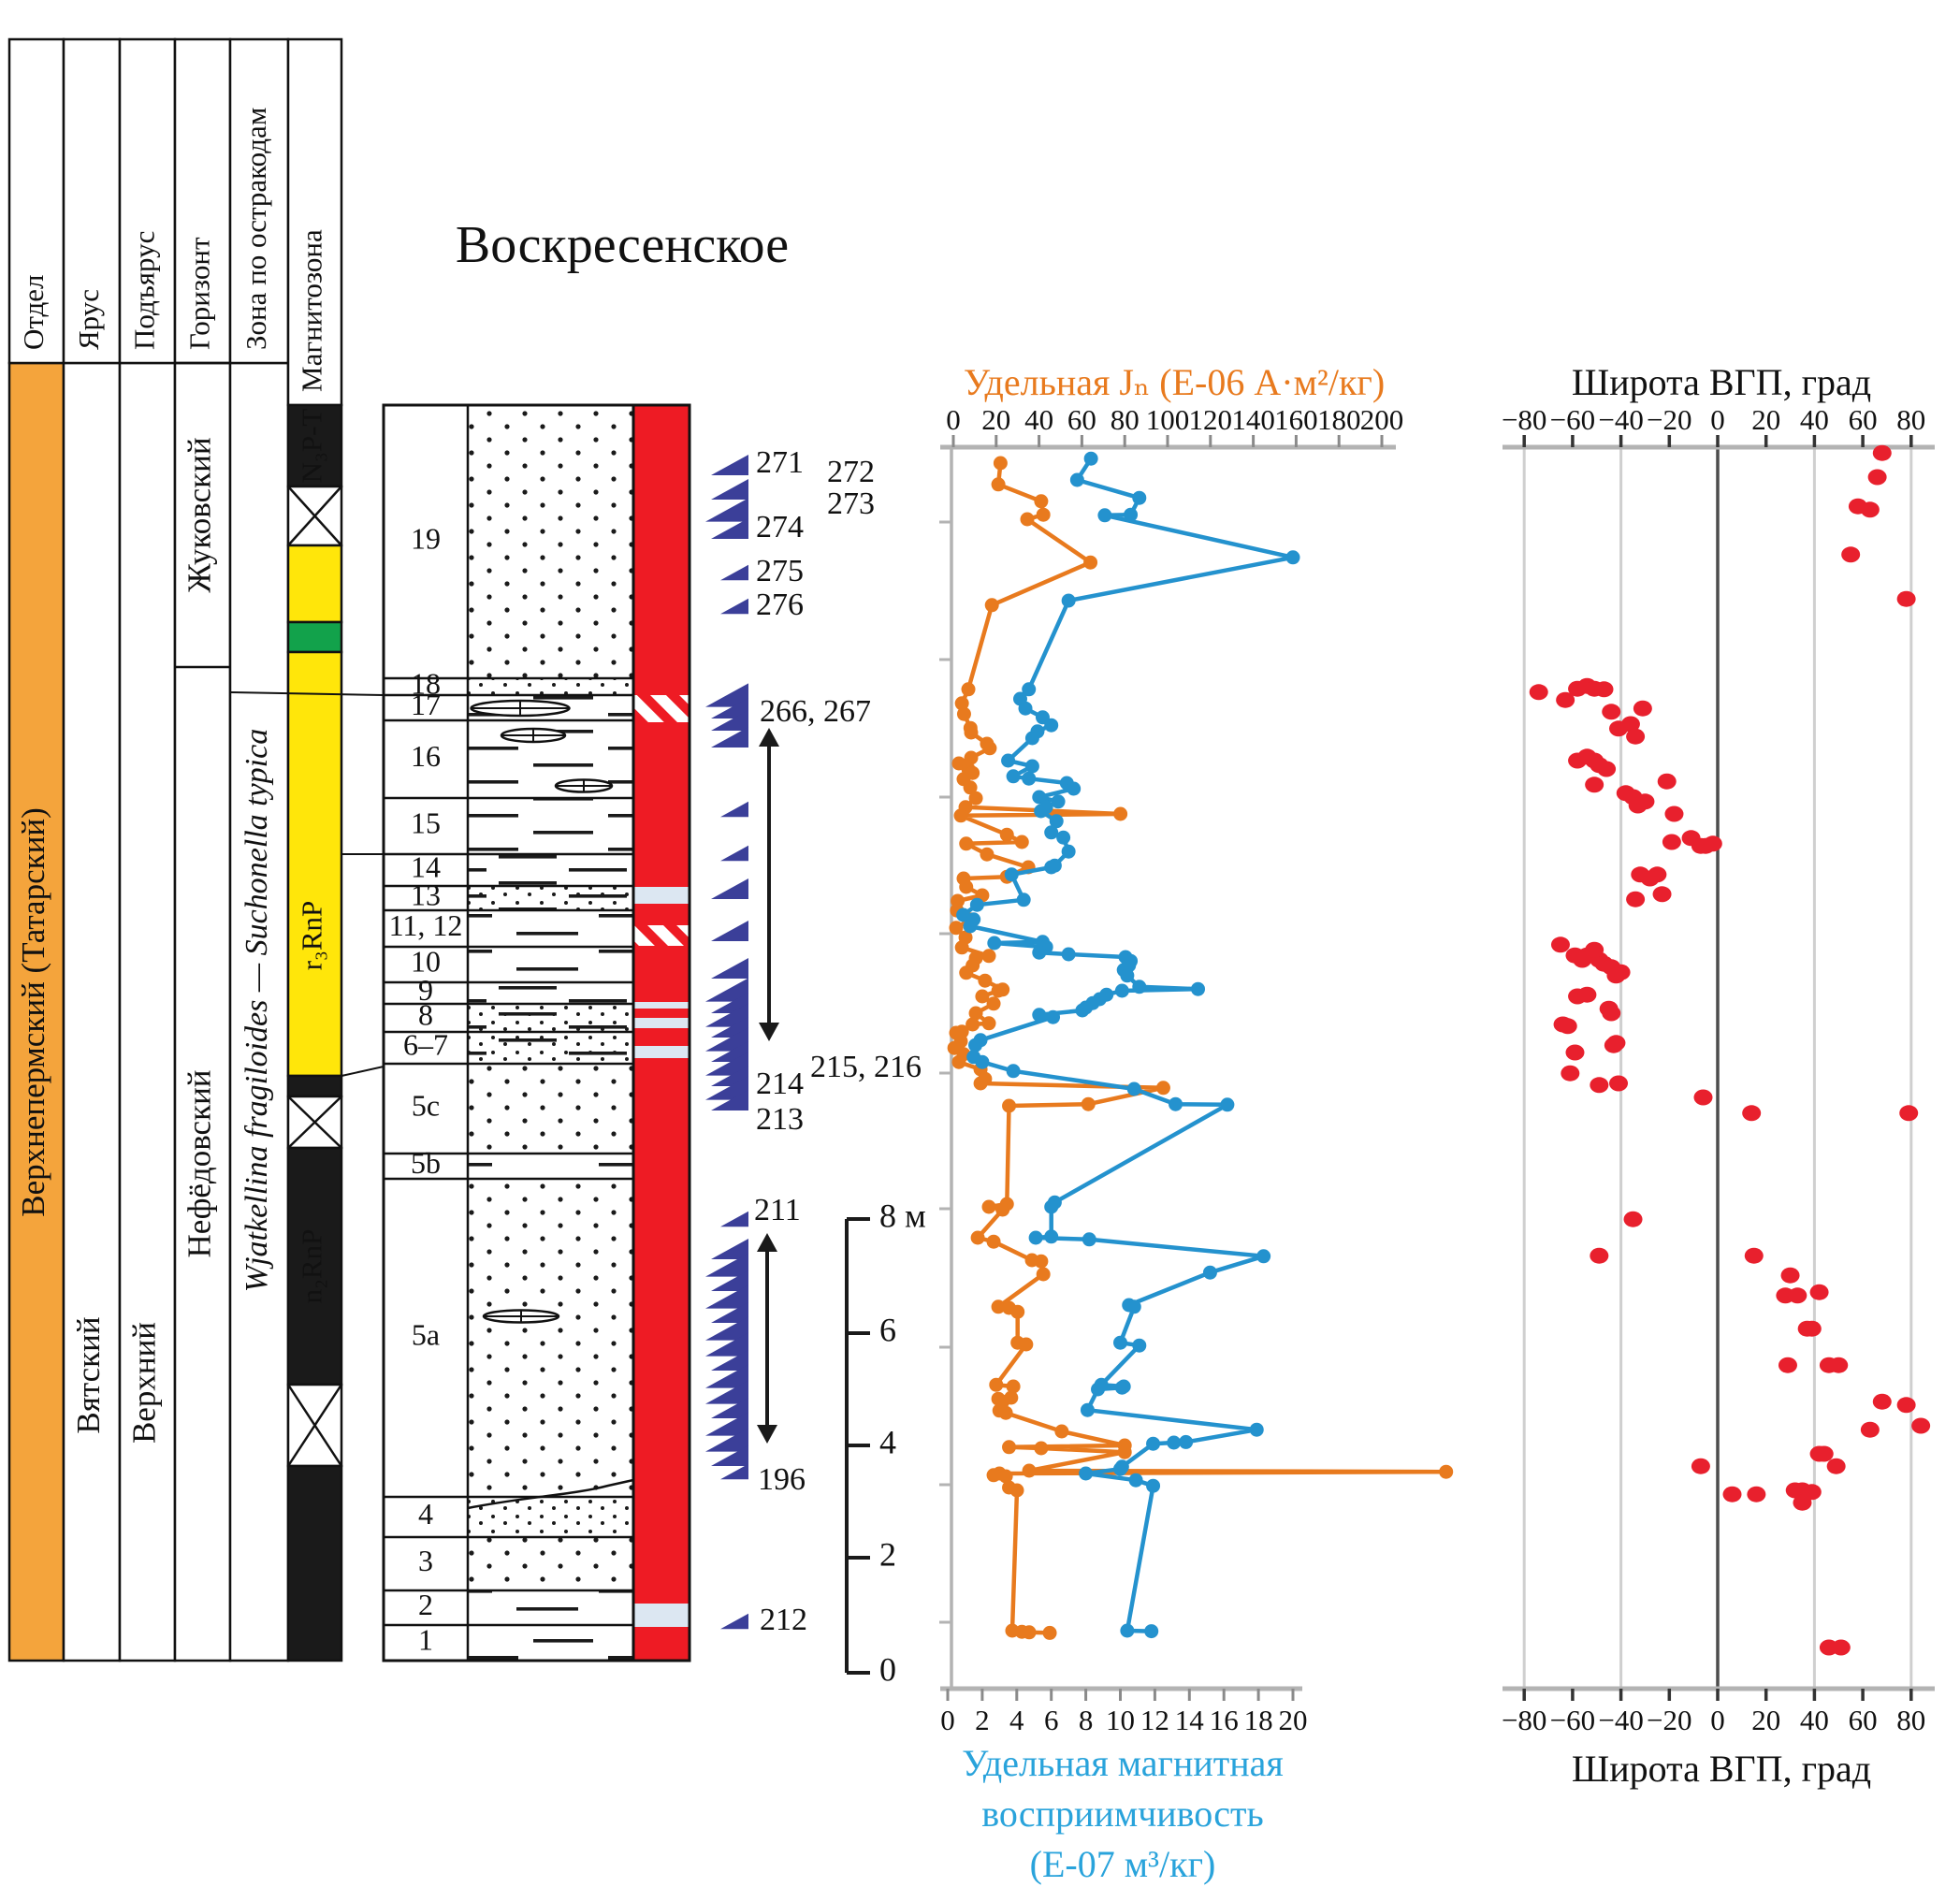  I want to click on jn-tick-label: 0, so click(954, 419).